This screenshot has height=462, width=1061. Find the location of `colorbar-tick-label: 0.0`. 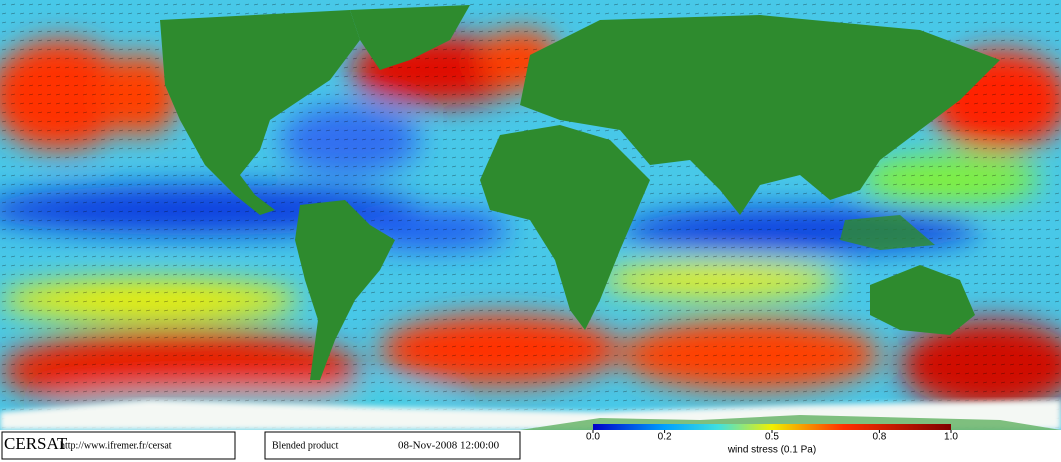

colorbar-tick-label: 0.0 is located at coordinates (593, 437).